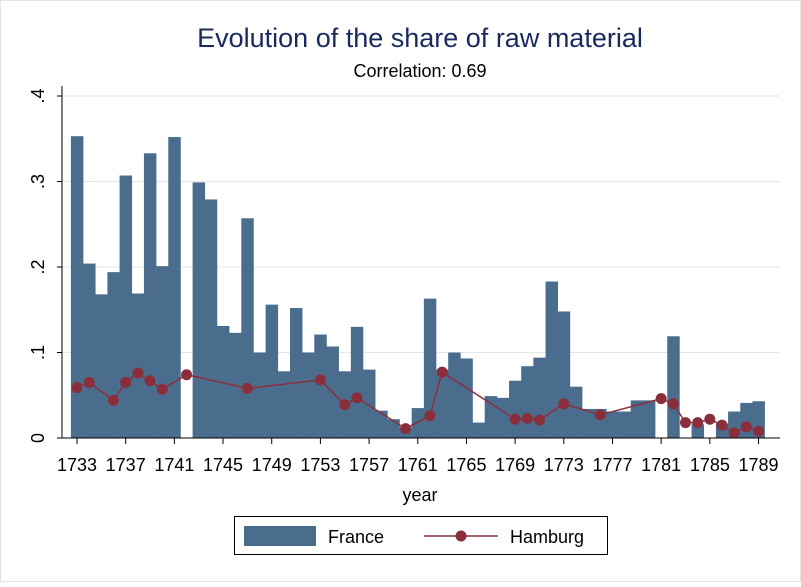  What do you see at coordinates (38, 181) in the screenshot?
I see `y-tick-label: .3` at bounding box center [38, 181].